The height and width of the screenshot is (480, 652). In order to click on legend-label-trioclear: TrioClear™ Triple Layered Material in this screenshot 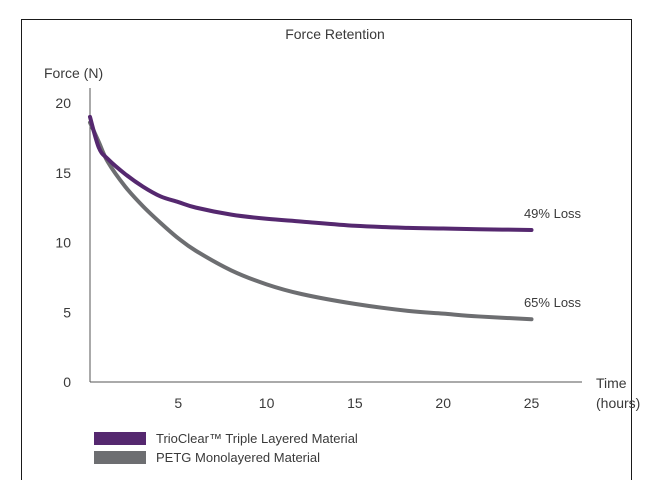, I will do `click(257, 438)`.